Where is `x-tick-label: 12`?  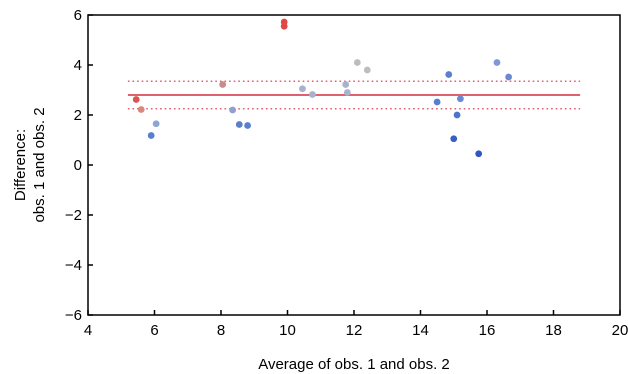 x-tick-label: 12 is located at coordinates (354, 330).